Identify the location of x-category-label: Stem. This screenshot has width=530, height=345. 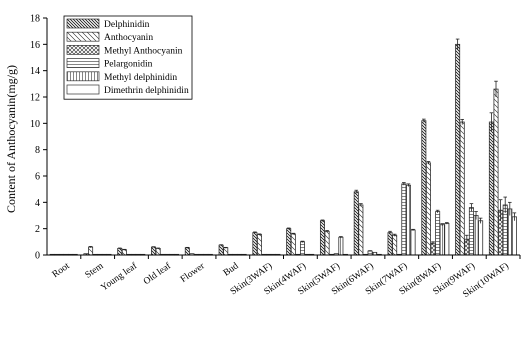
(95, 271).